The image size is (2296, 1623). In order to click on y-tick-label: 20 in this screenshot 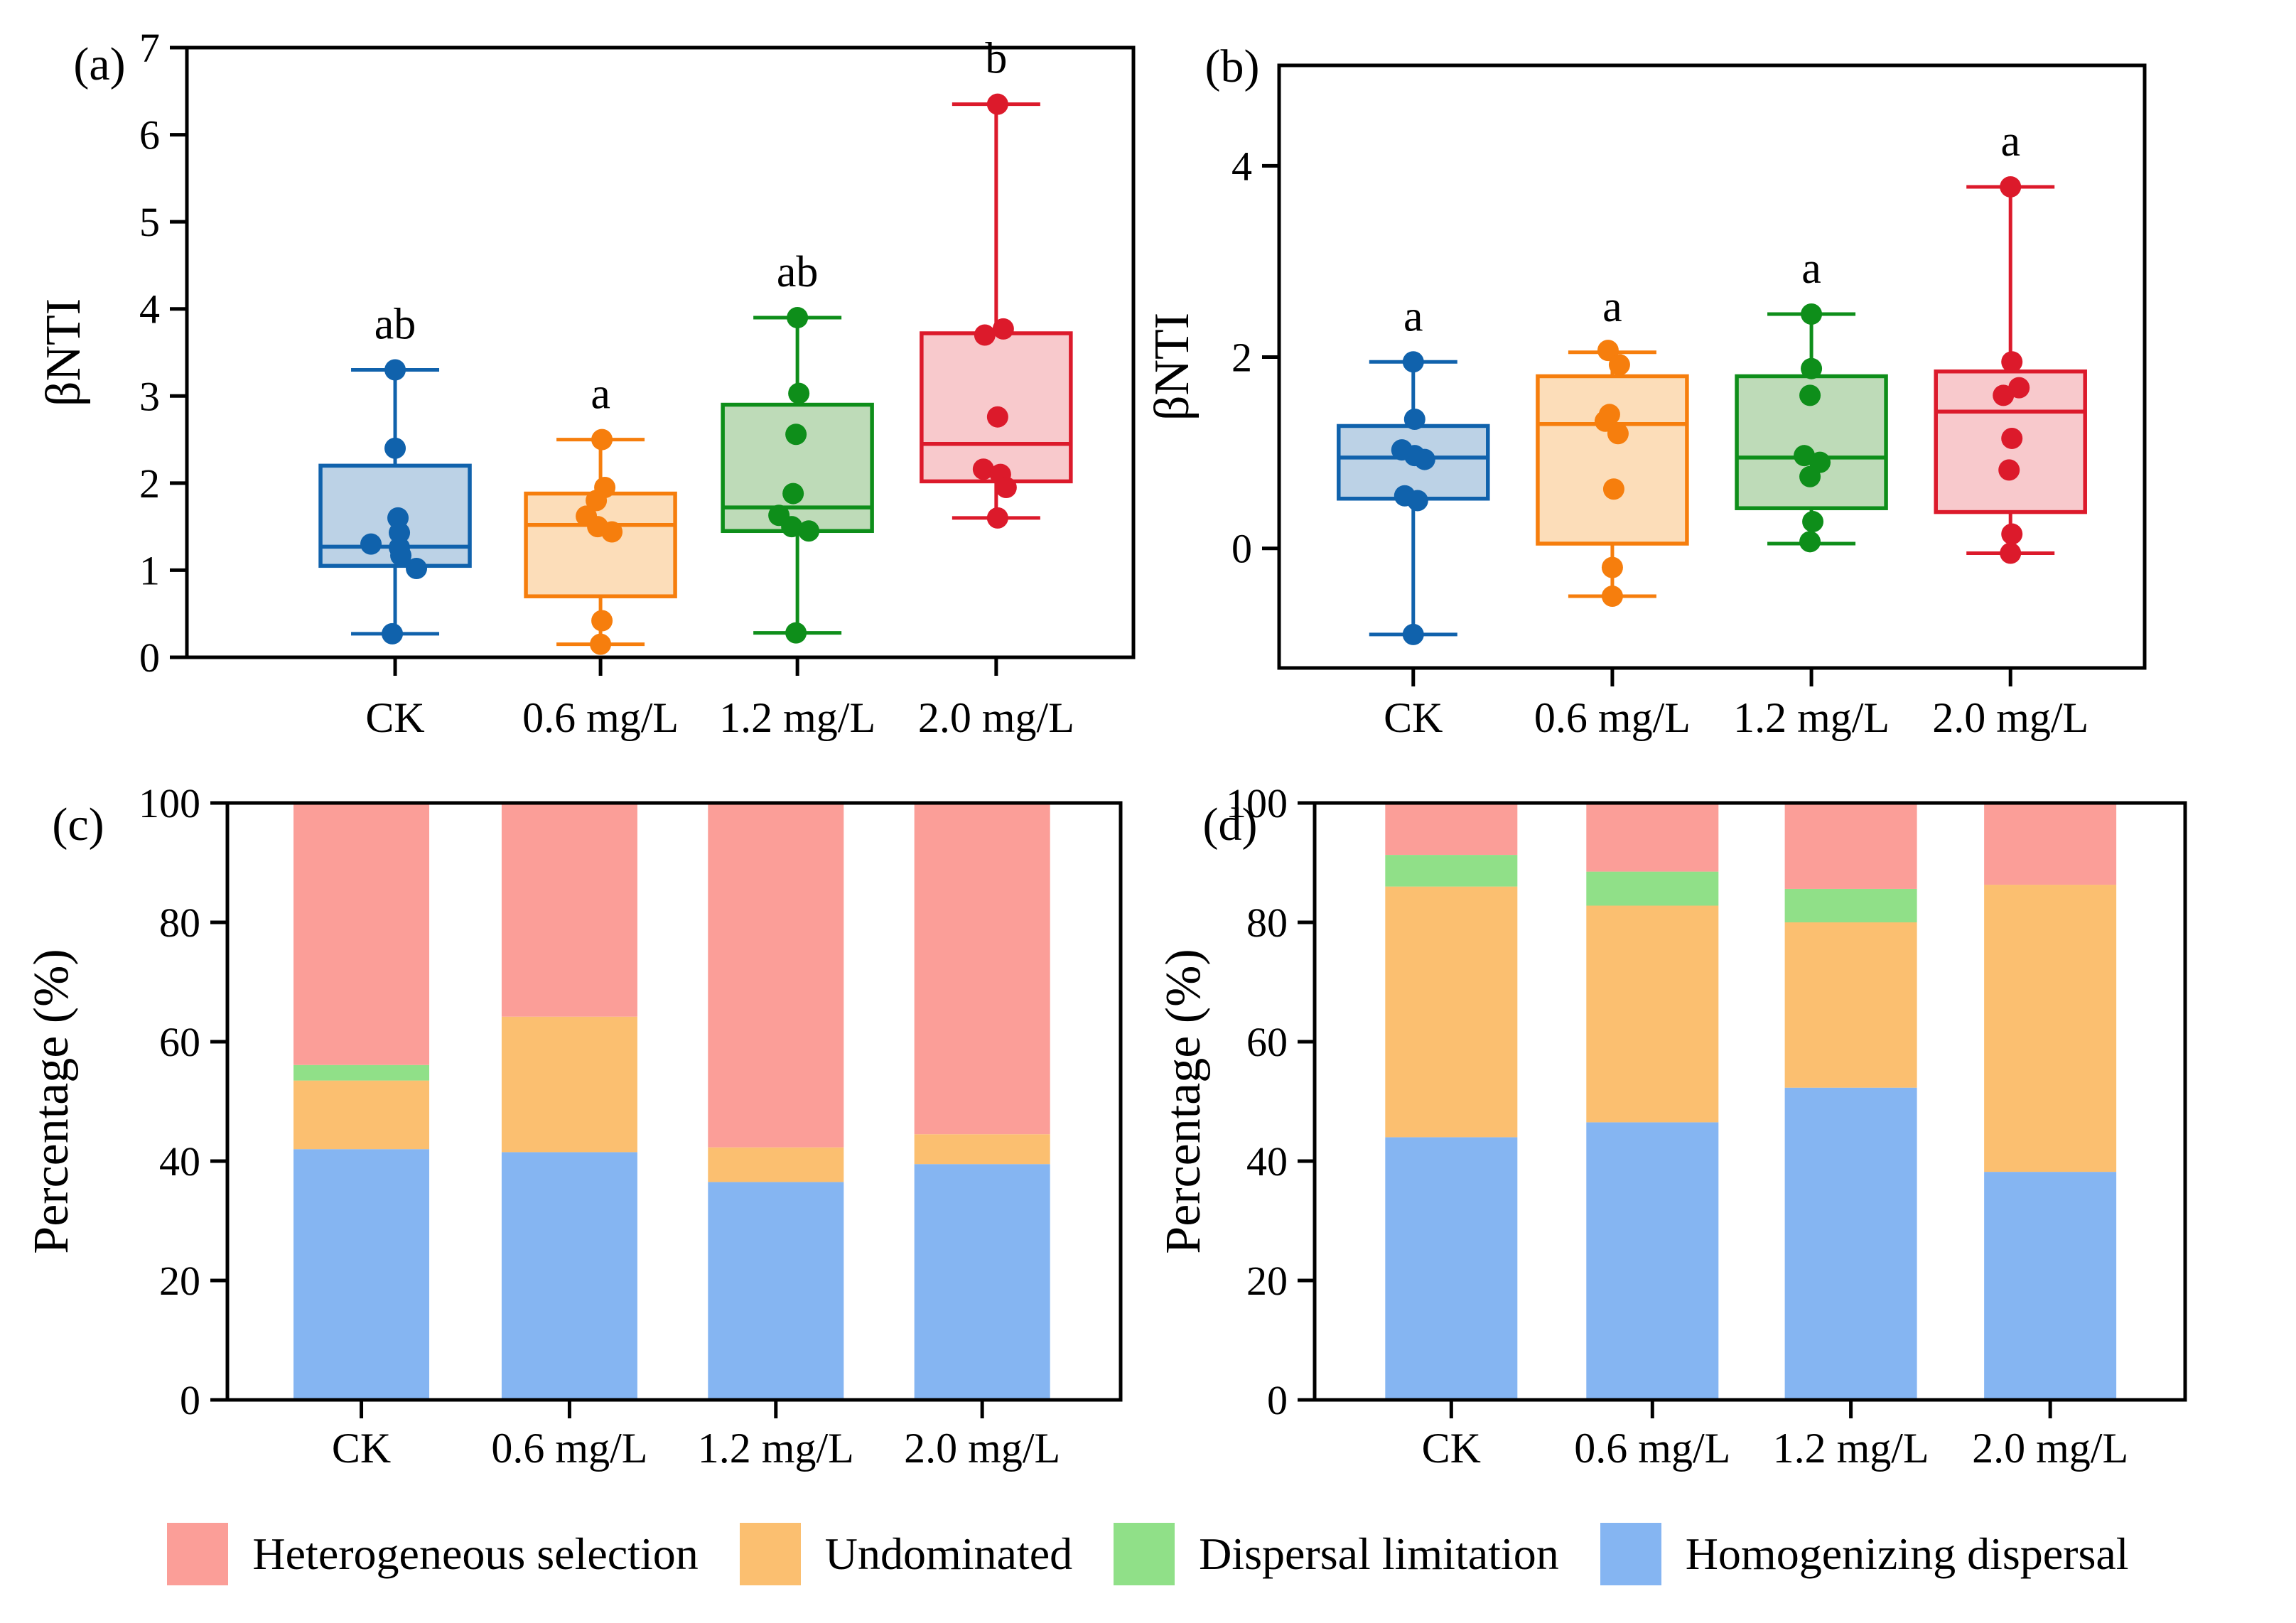, I will do `click(1267, 1281)`.